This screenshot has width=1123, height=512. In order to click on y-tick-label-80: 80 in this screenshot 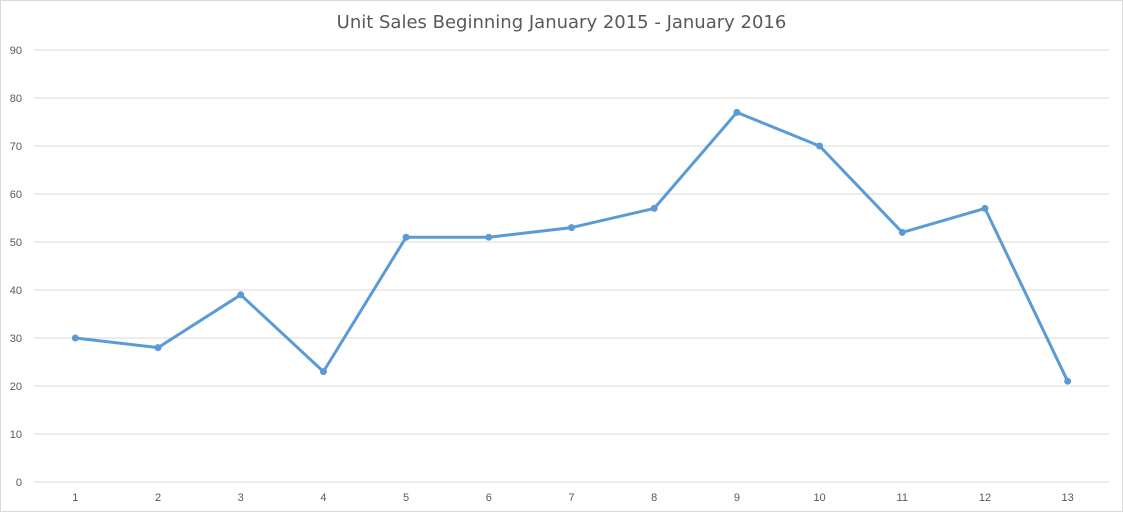, I will do `click(16, 99)`.